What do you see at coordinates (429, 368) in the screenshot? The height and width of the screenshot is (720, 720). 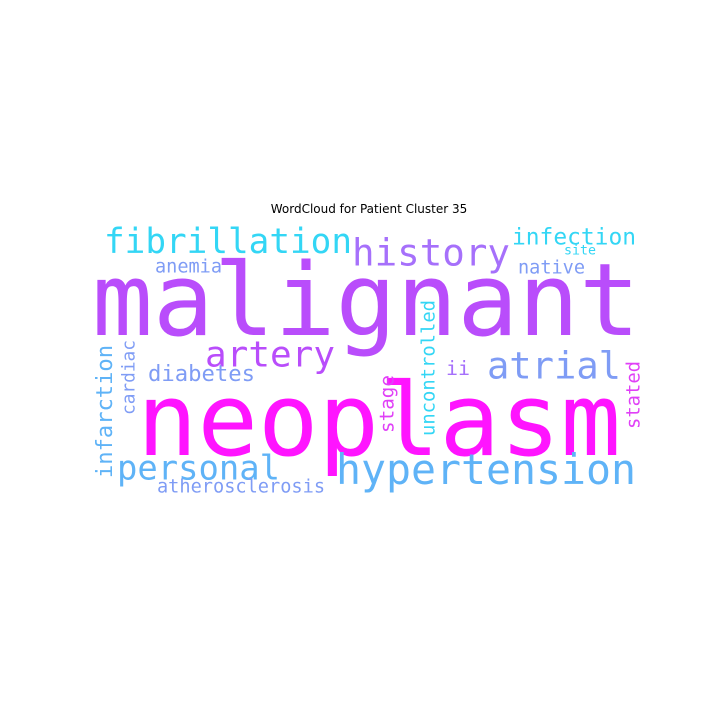 I see `word-uncontrolled: uncontrolled` at bounding box center [429, 368].